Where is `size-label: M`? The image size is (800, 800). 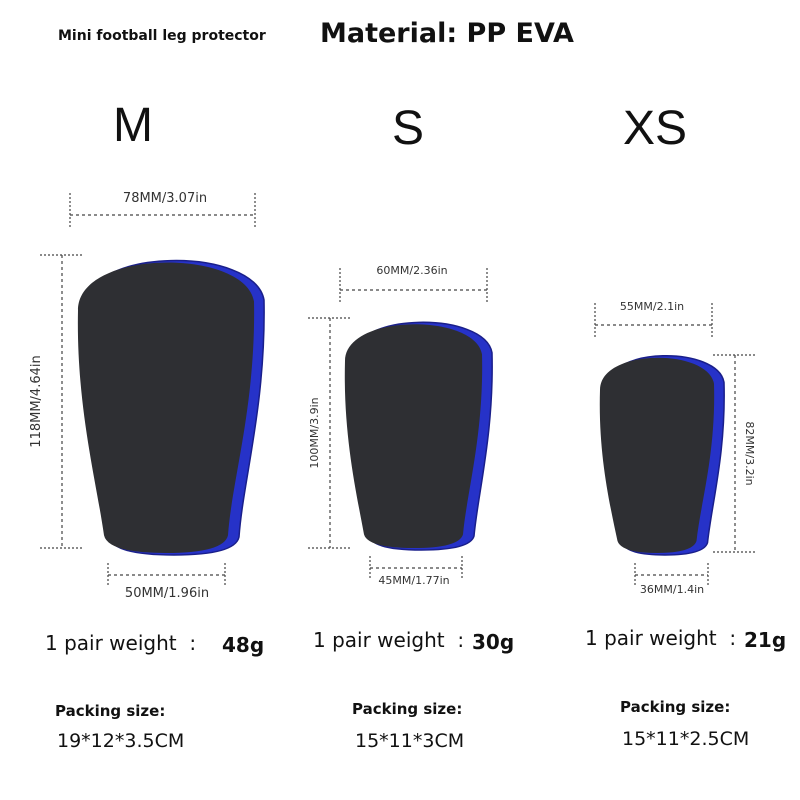 size-label: M is located at coordinates (133, 125).